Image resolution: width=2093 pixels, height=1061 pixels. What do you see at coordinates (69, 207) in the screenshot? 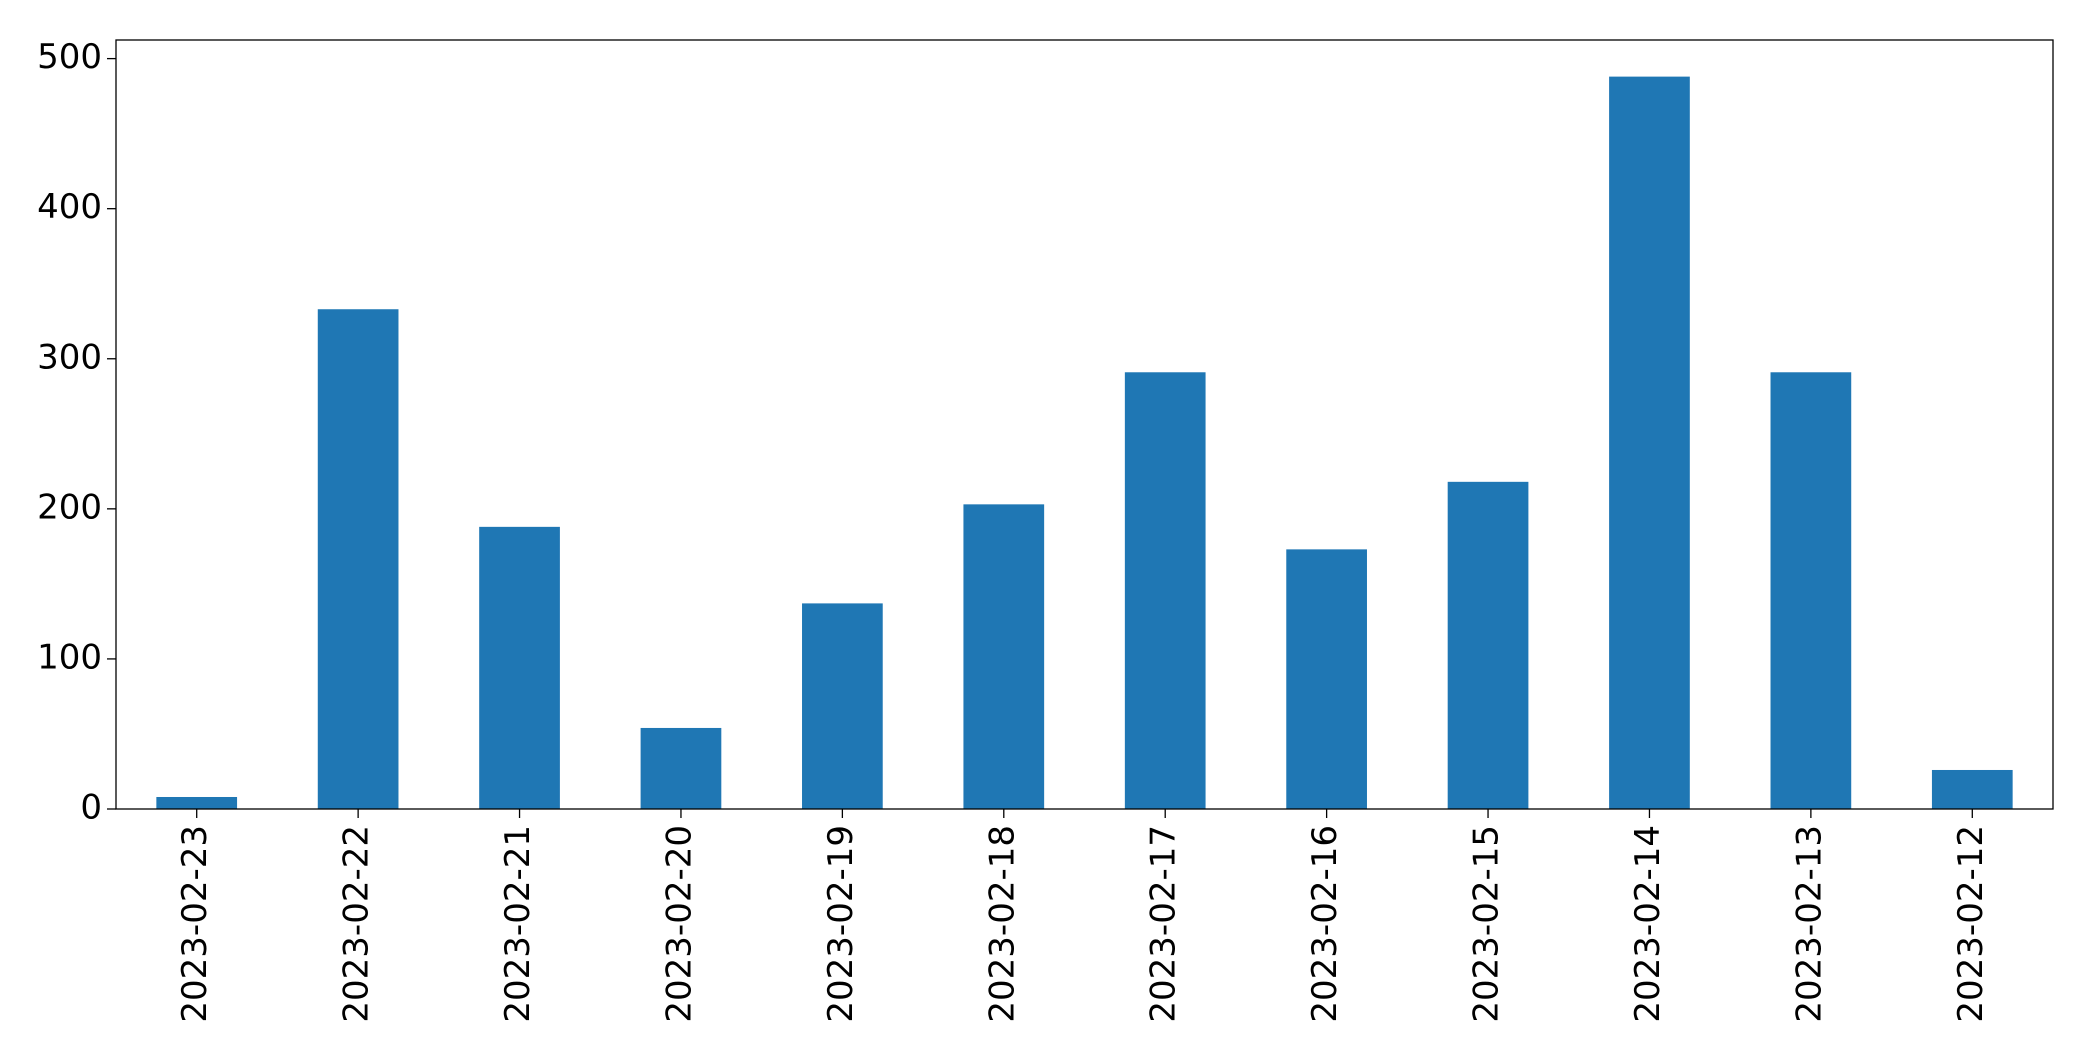
I see `y-tick-label: 400` at bounding box center [69, 207].